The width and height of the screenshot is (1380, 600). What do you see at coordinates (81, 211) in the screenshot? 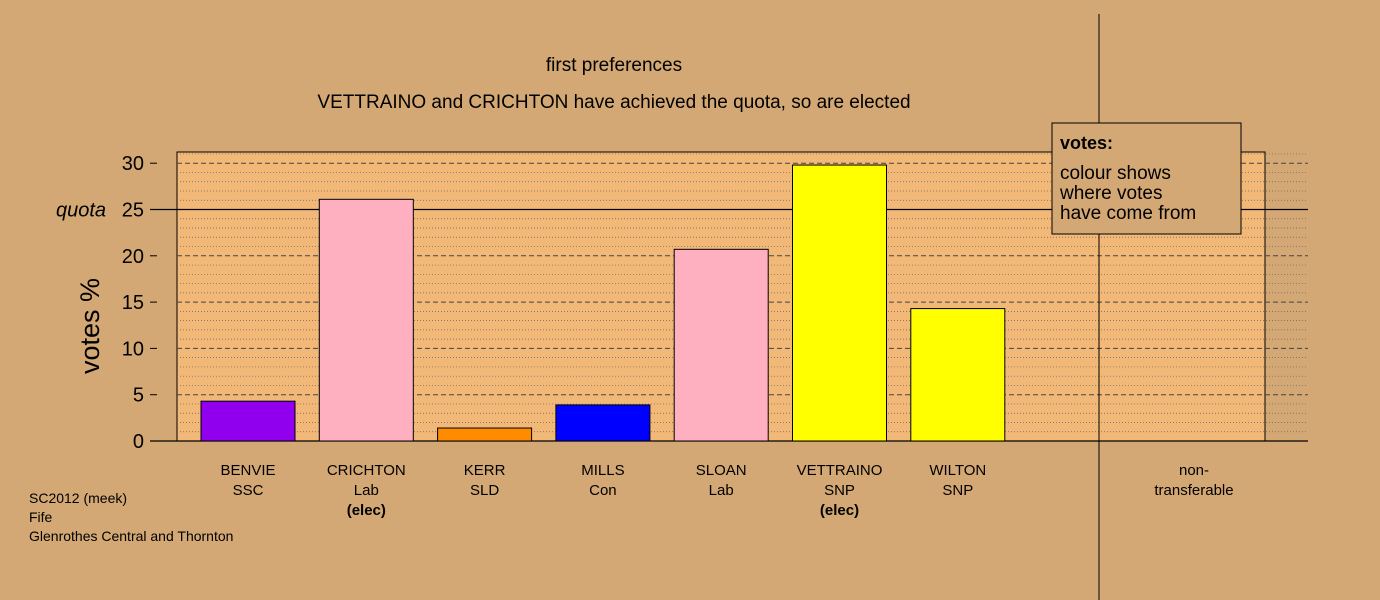
I see `quota-label: quota` at bounding box center [81, 211].